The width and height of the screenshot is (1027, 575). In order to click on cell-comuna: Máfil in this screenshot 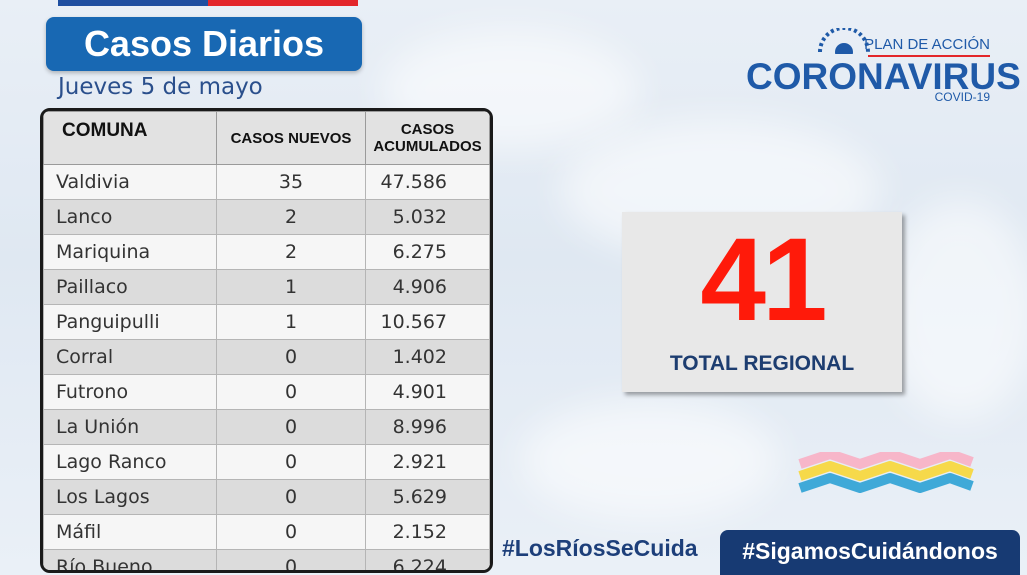, I will do `click(130, 532)`.